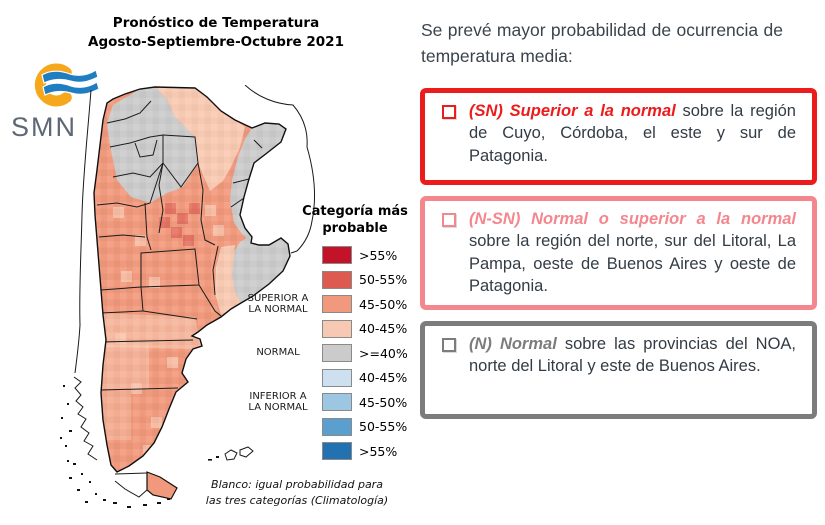 This screenshot has height=525, width=825. Describe the element at coordinates (216, 41) in the screenshot. I see `map-title-line2: Agosto-Septiembre-Octubre 2021` at that location.